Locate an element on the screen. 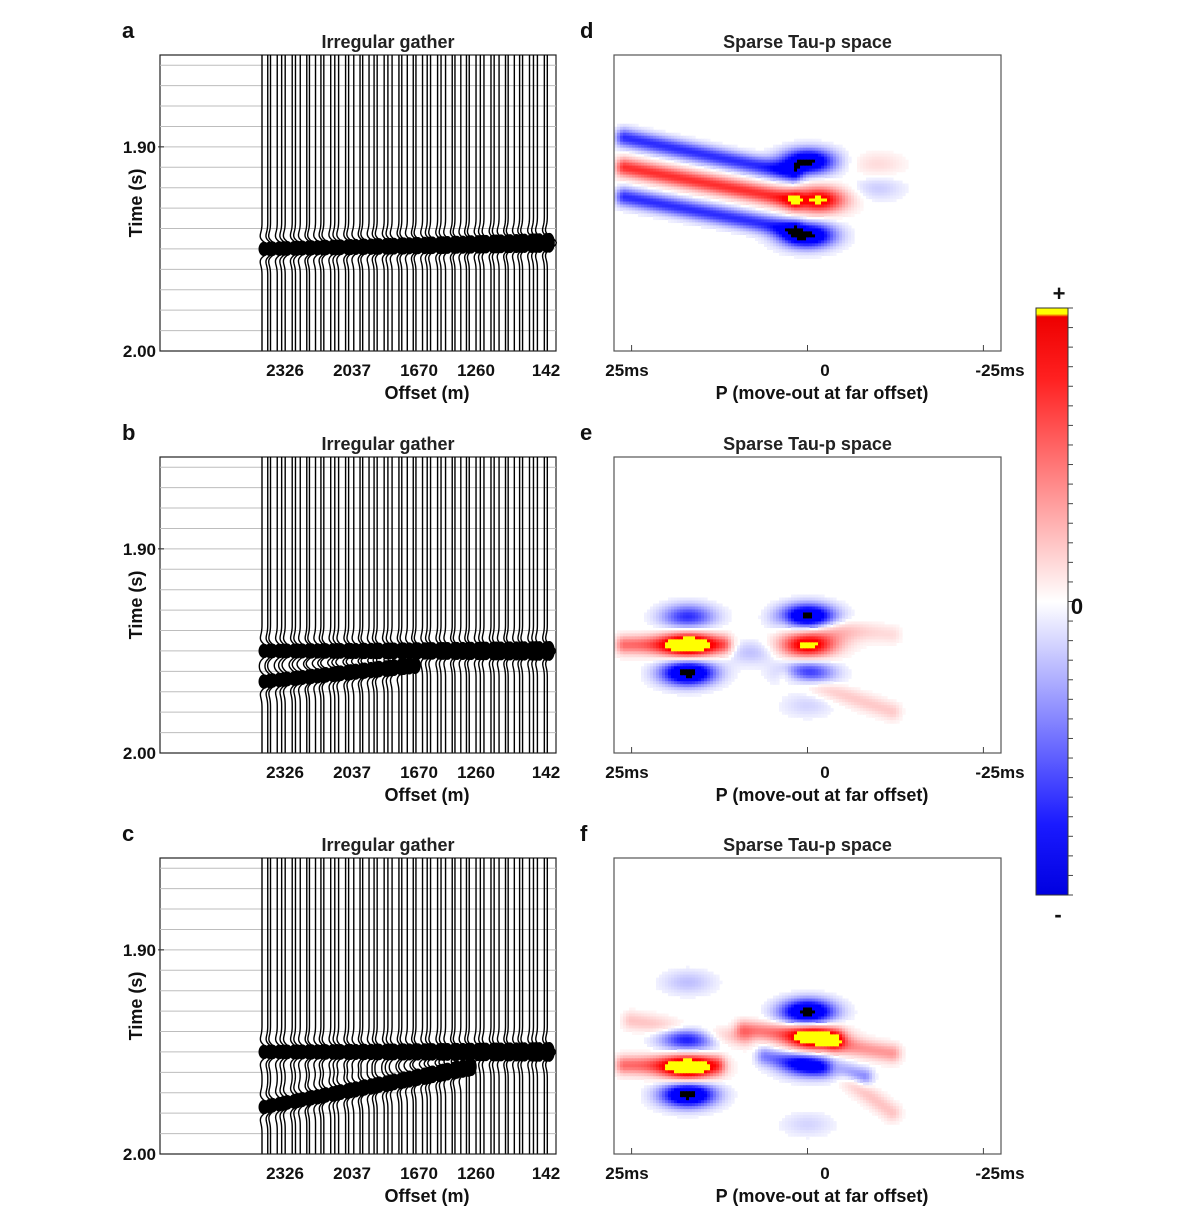 The height and width of the screenshot is (1220, 1200). y-tick-label: 1.90 is located at coordinates (139, 950).